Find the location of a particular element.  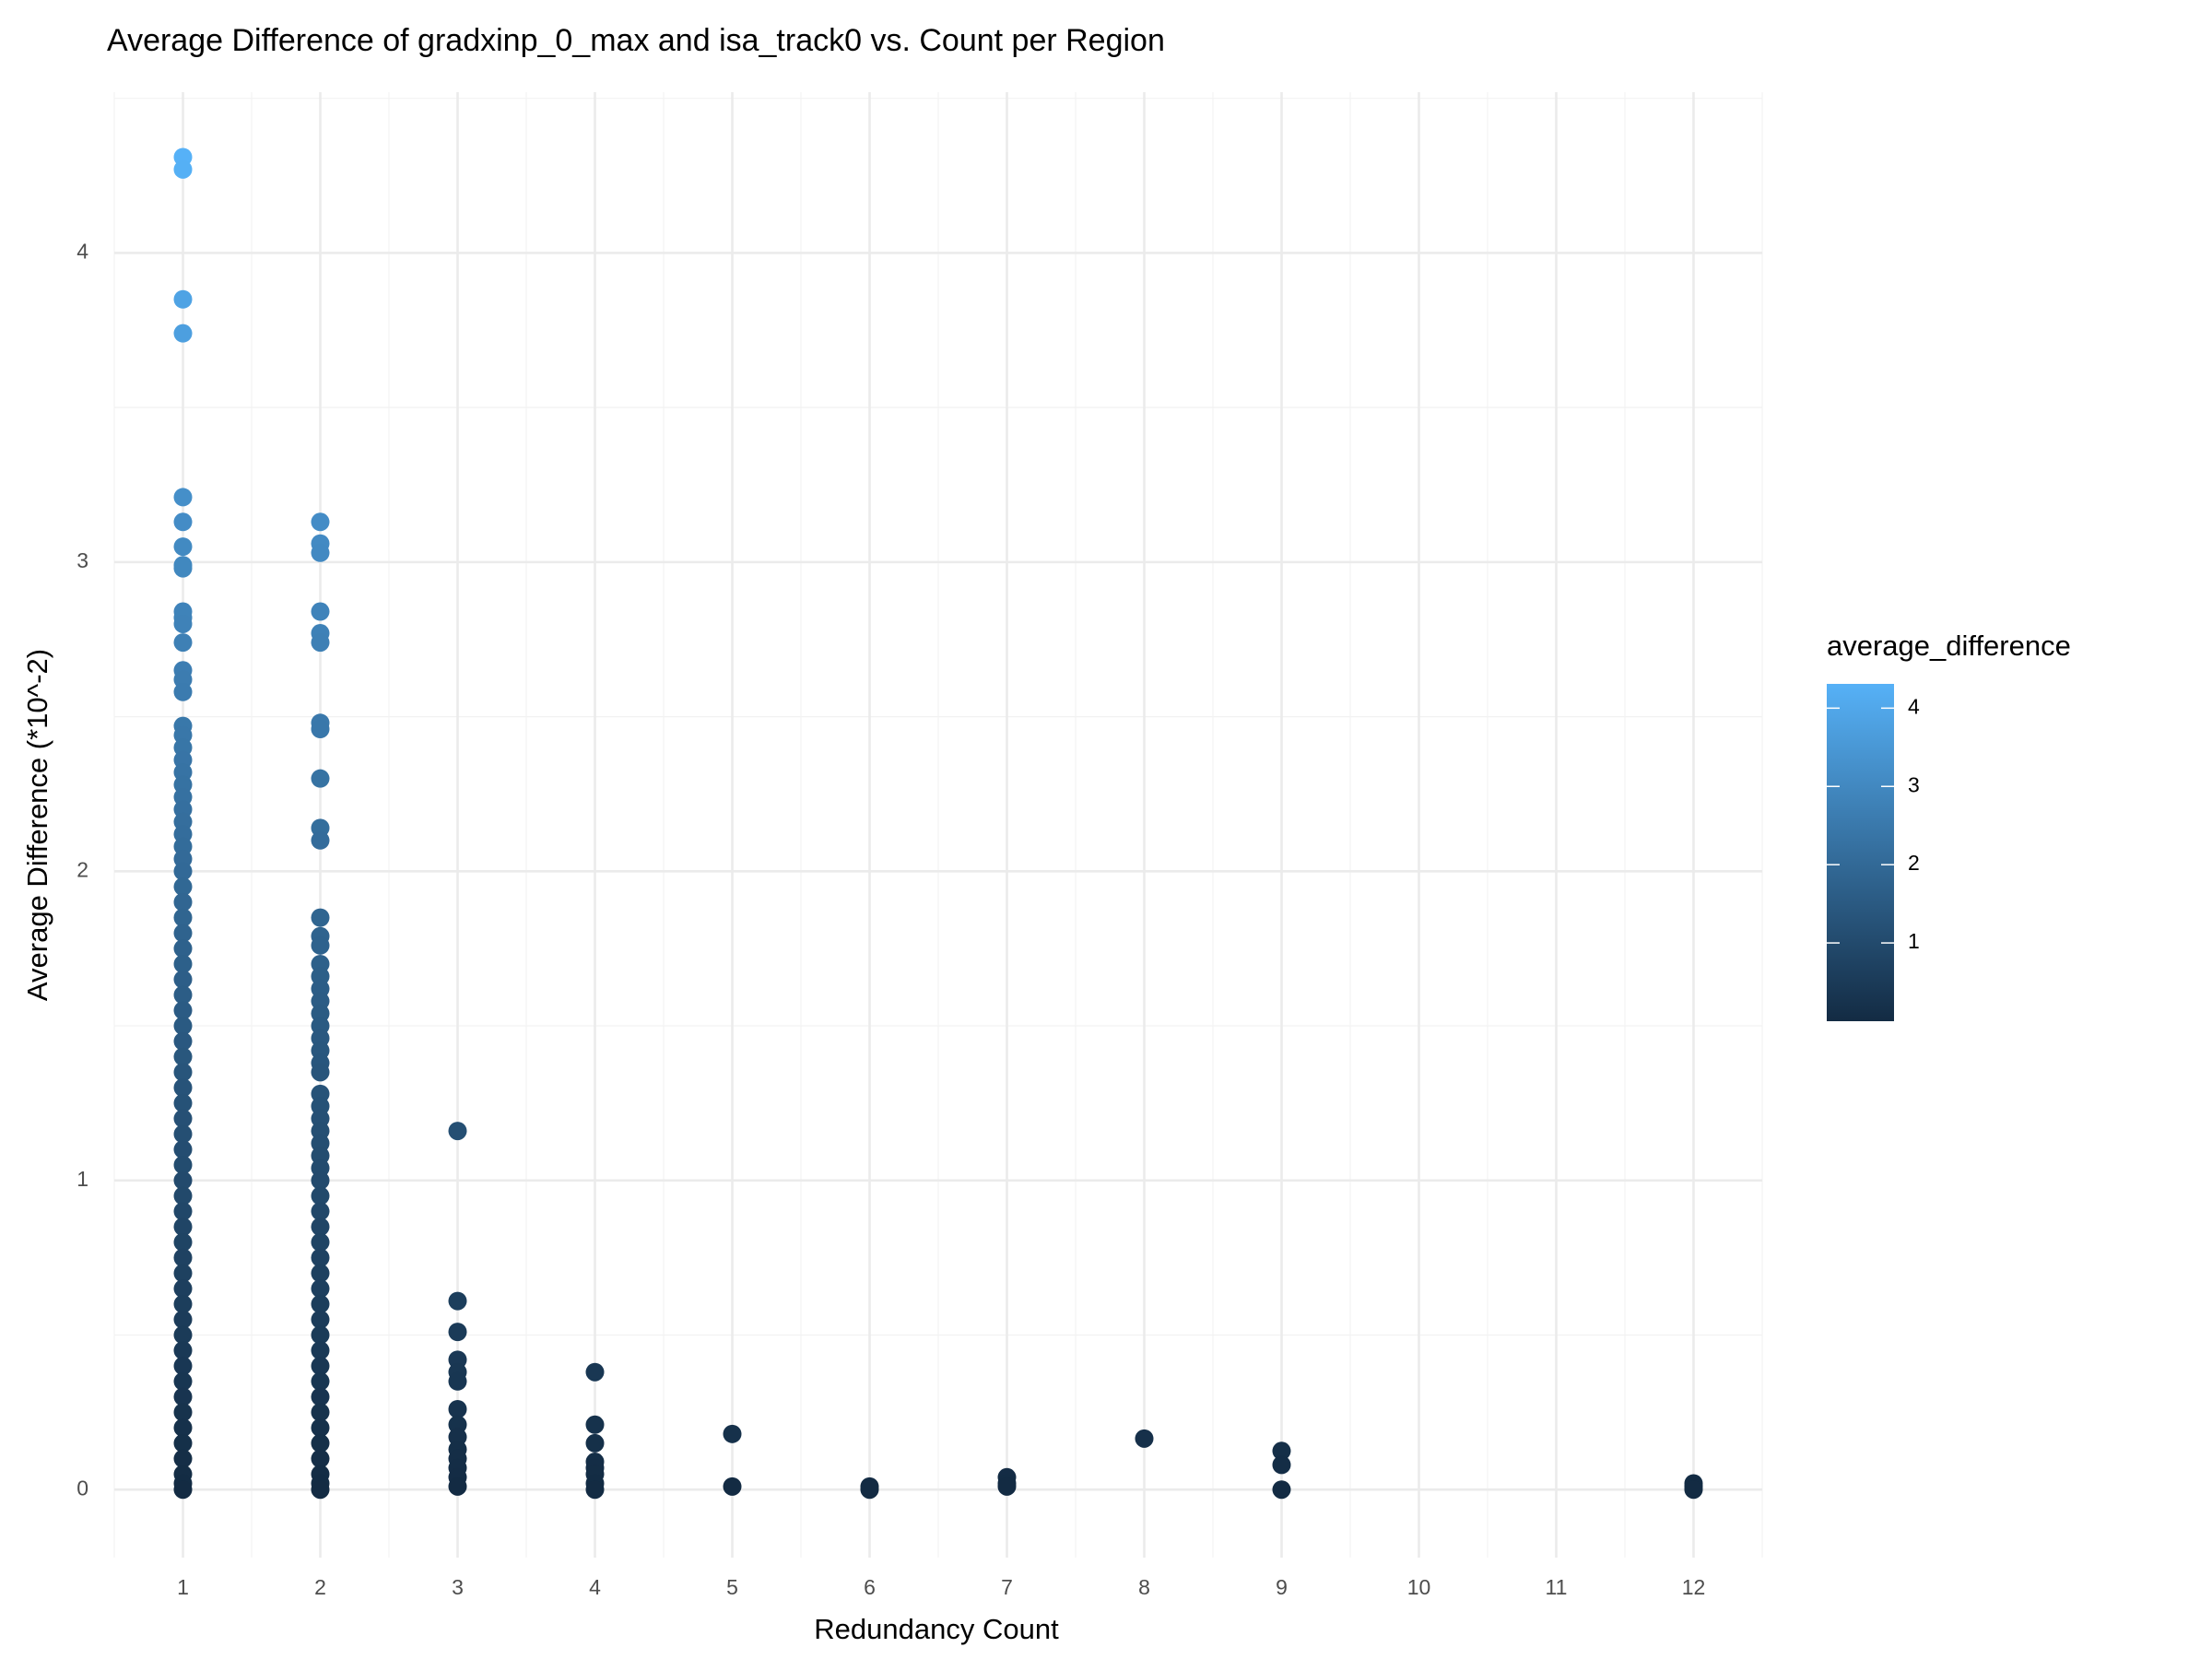

x-tick-label: 5 is located at coordinates (732, 1587).